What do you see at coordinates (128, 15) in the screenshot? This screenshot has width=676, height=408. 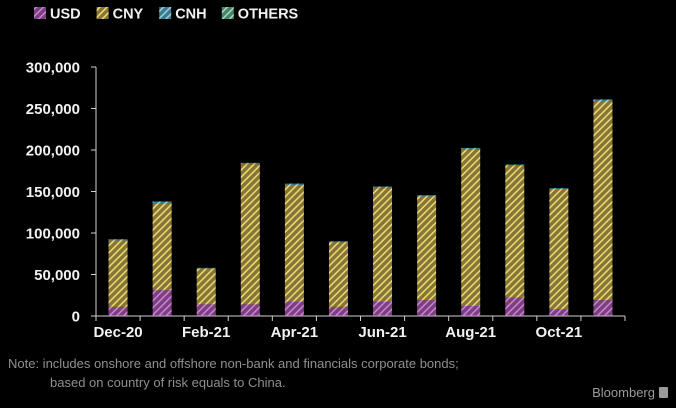 I see `legend-label-cny: CNY` at bounding box center [128, 15].